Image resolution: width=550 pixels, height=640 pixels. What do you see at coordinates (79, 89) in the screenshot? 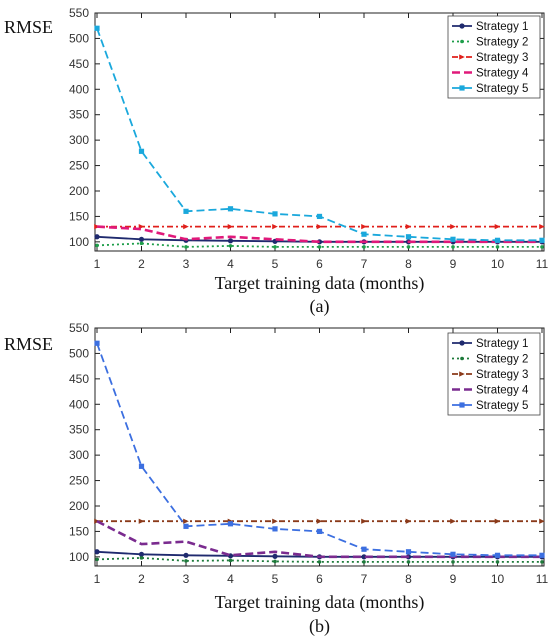
I see `y-tick-label: 400` at bounding box center [79, 89].